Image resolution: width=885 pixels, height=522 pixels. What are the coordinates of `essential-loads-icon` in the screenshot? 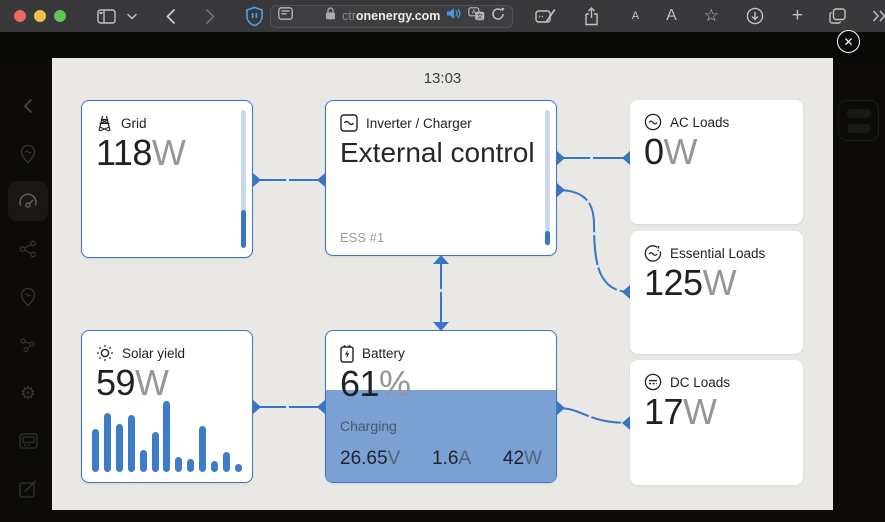 It's located at (653, 253).